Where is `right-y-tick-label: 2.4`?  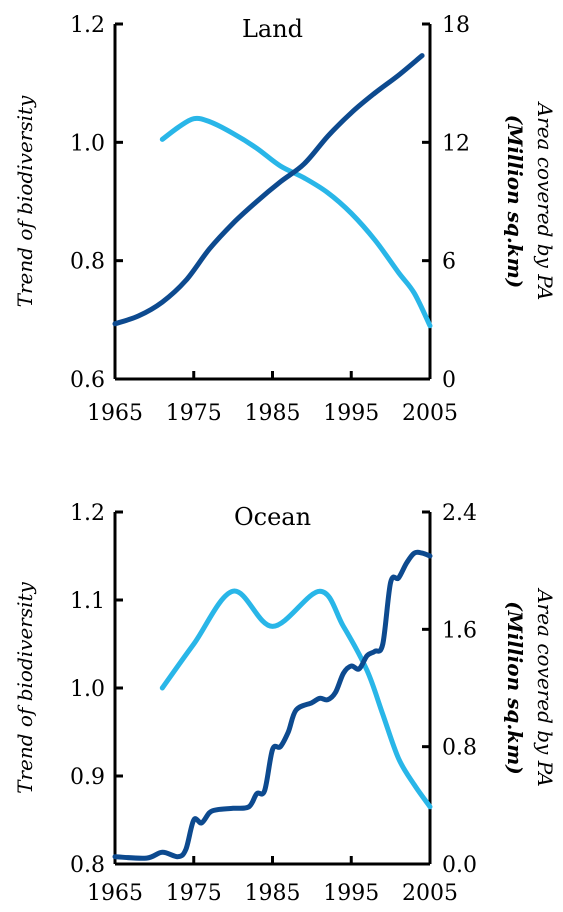 right-y-tick-label: 2.4 is located at coordinates (459, 513).